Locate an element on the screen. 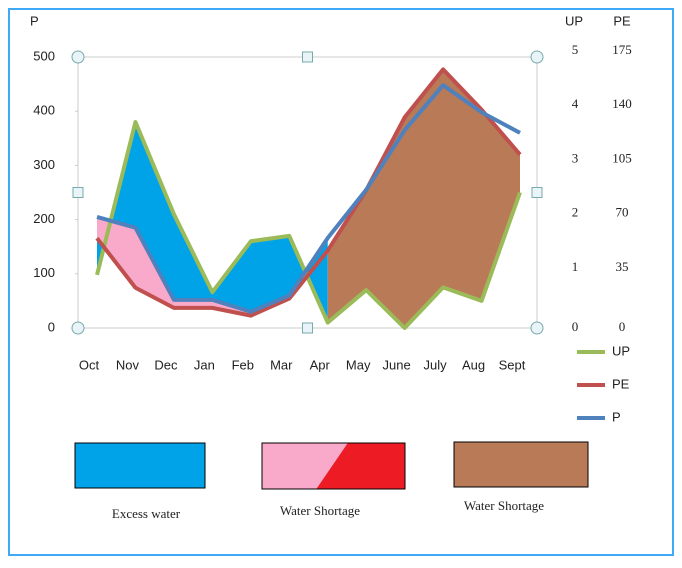  y3-tick-label: 140 is located at coordinates (622, 103).